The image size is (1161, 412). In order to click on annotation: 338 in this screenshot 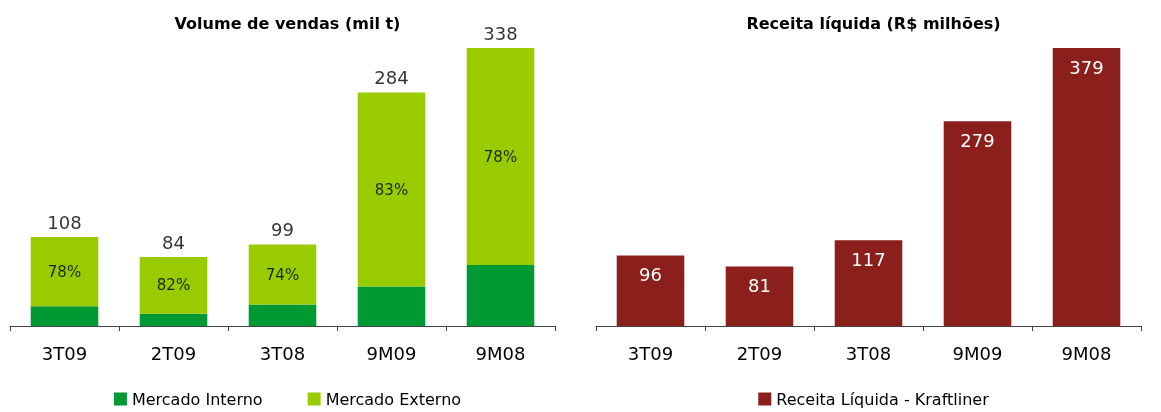, I will do `click(500, 33)`.